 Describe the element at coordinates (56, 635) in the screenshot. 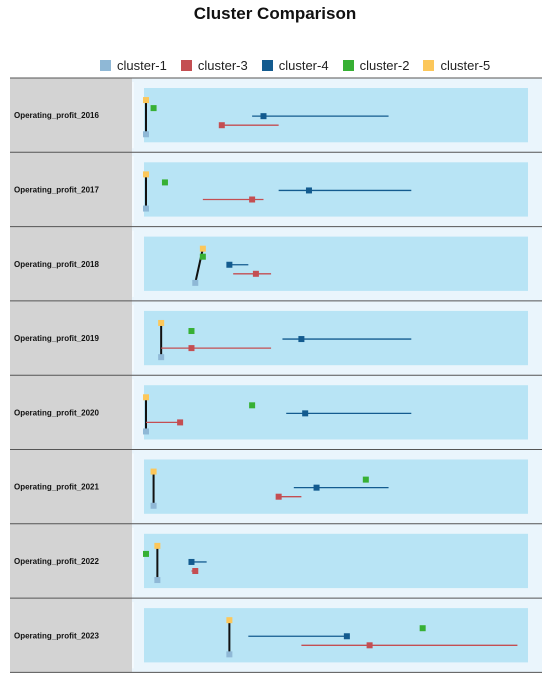

I see `row-label: Operating_profit_2023` at that location.